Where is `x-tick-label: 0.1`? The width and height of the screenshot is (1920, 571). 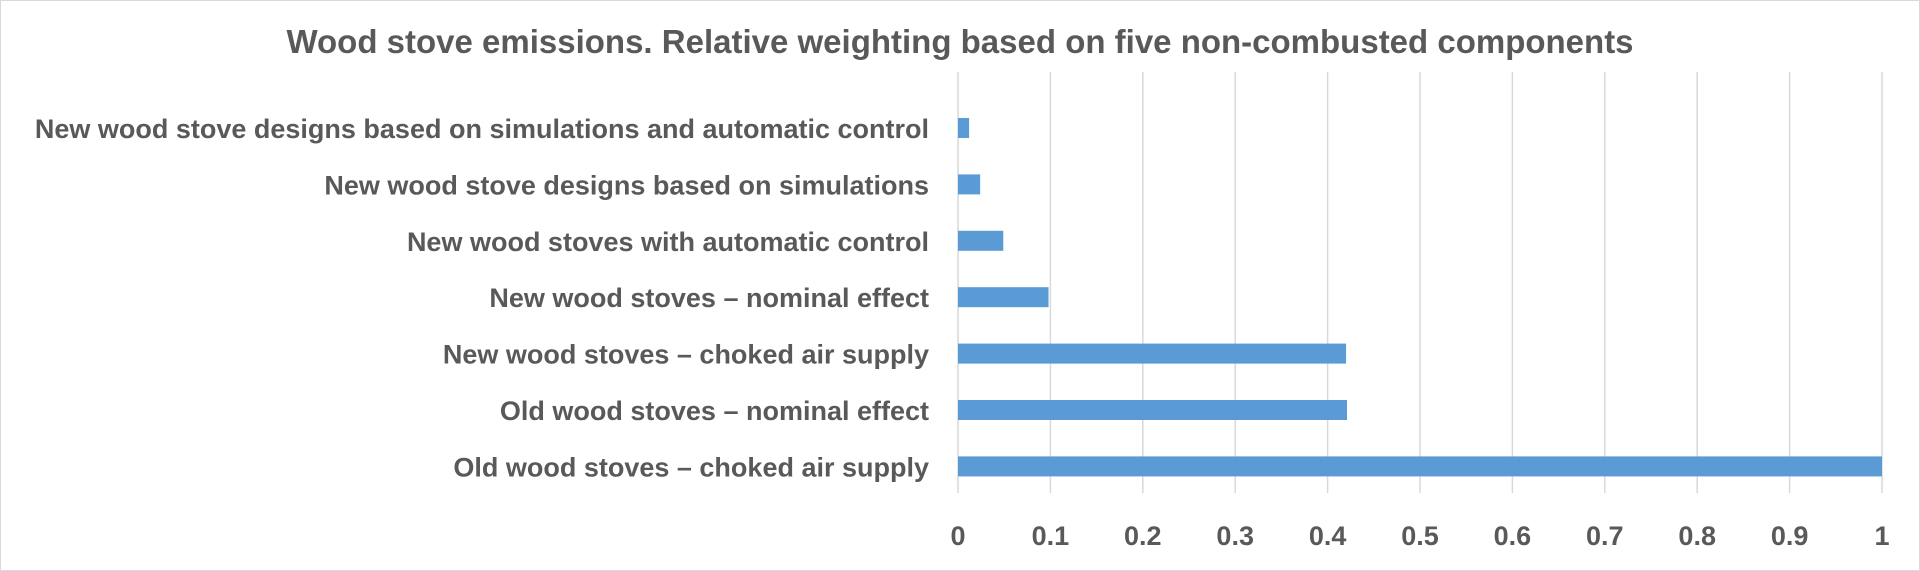
x-tick-label: 0.1 is located at coordinates (1051, 536).